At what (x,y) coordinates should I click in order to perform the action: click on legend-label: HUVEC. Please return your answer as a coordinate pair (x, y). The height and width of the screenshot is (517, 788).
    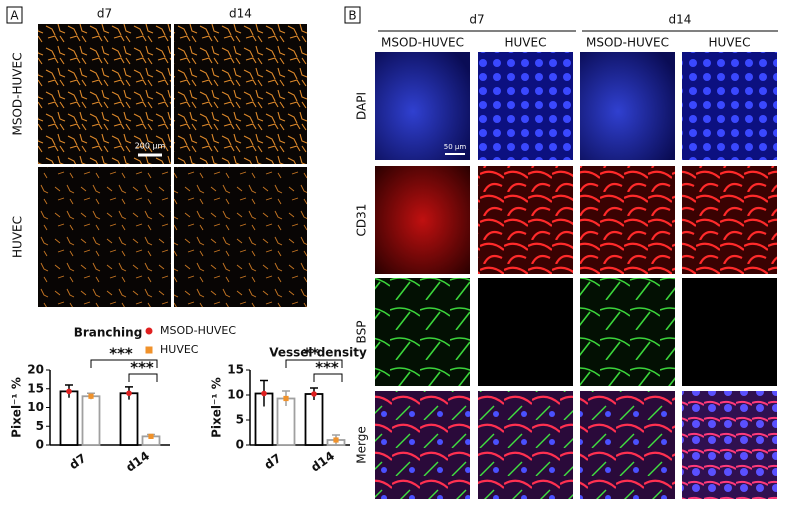
    Looking at the image, I should click on (179, 349).